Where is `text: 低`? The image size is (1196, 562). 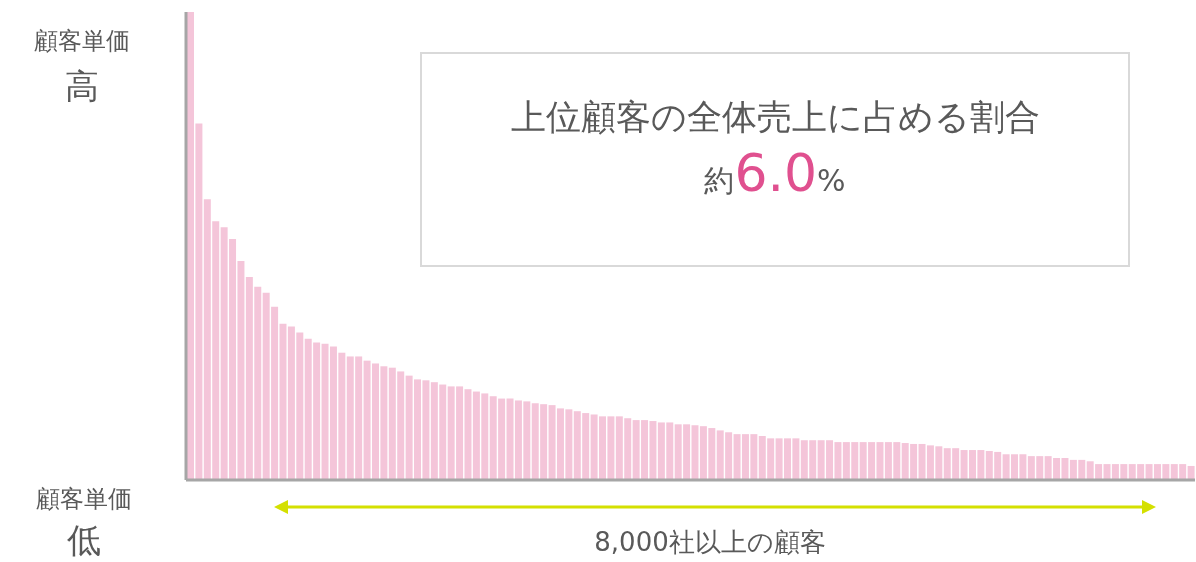
text: 低 is located at coordinates (84, 540).